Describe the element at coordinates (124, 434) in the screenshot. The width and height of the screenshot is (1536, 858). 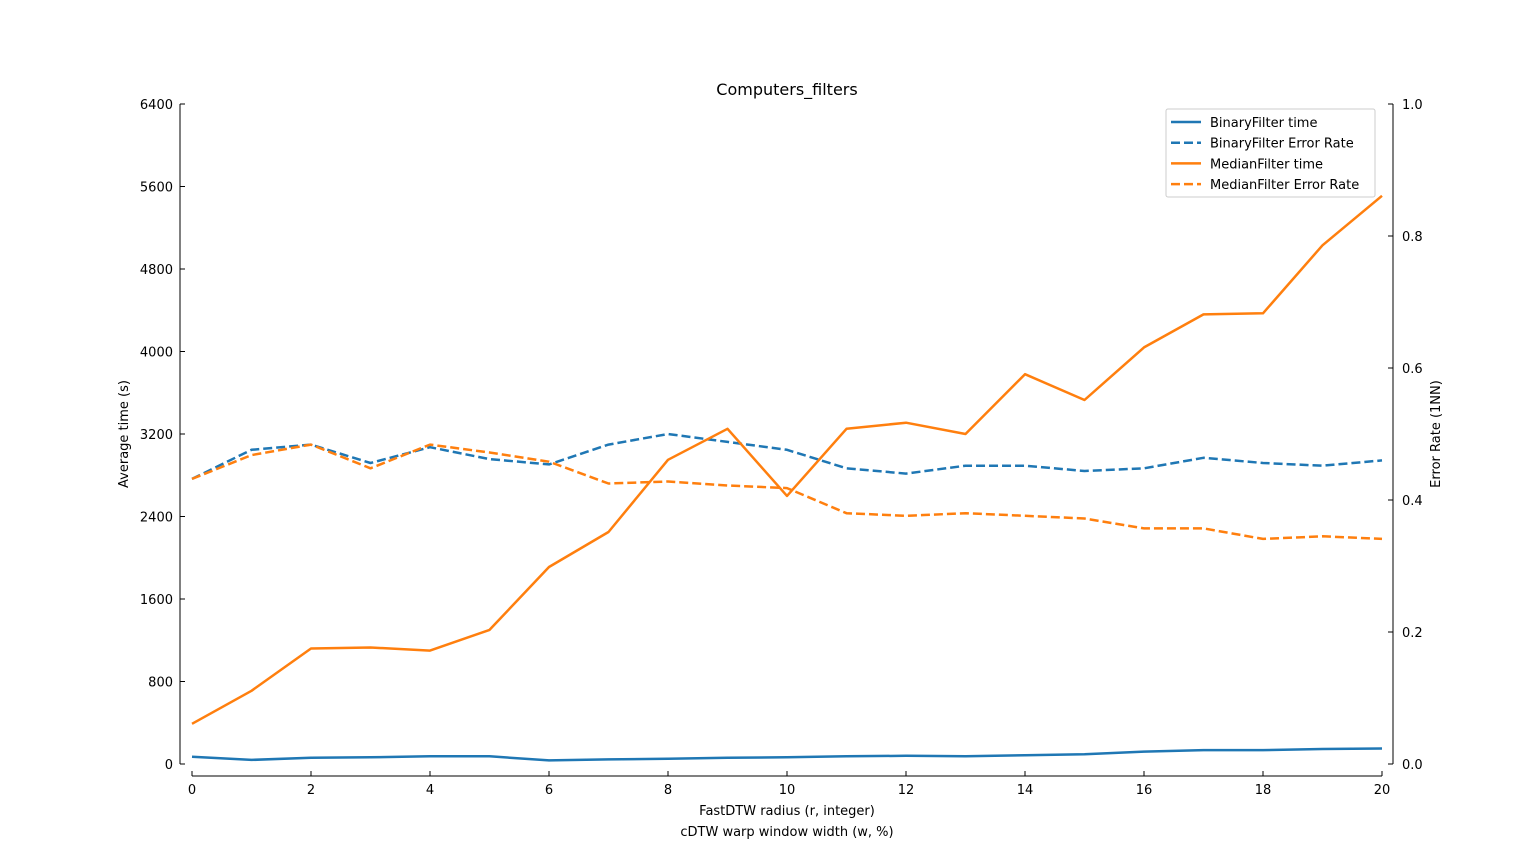
I see `y-axis-label: Average time (s)` at that location.